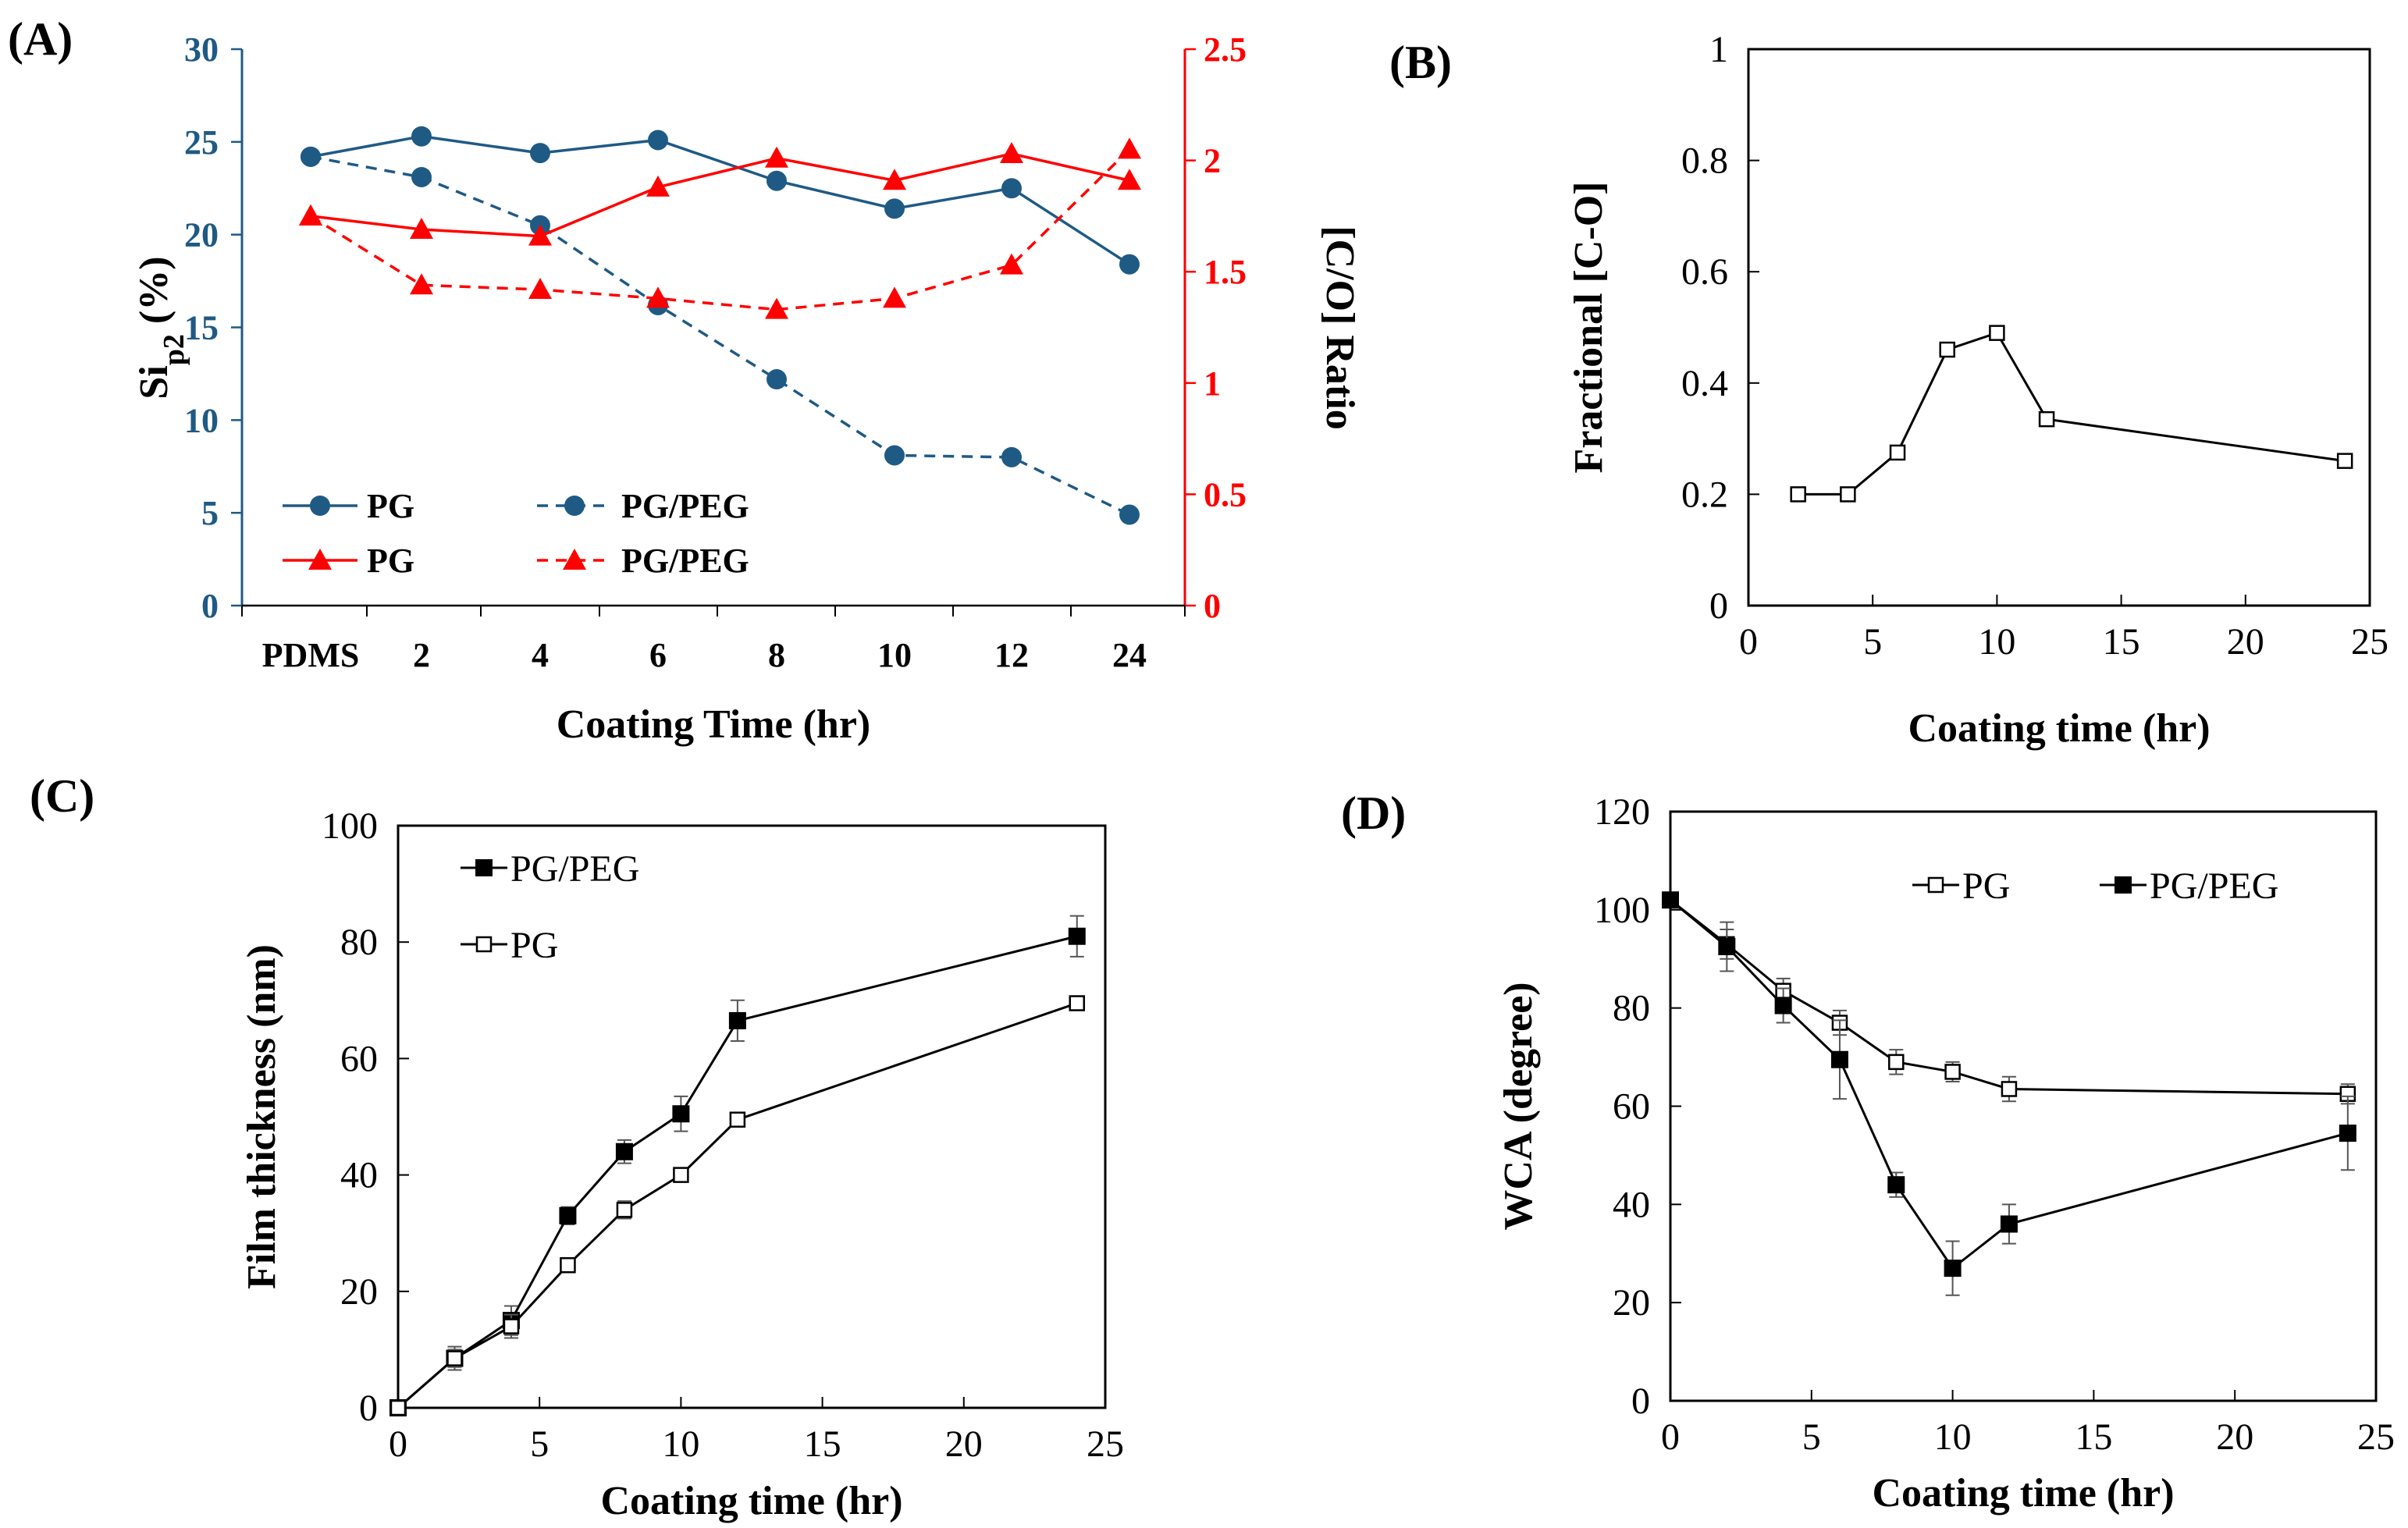 Image resolution: width=2408 pixels, height=1528 pixels. Describe the element at coordinates (1129, 655) in the screenshot. I see `x-tick-label: 24` at that location.